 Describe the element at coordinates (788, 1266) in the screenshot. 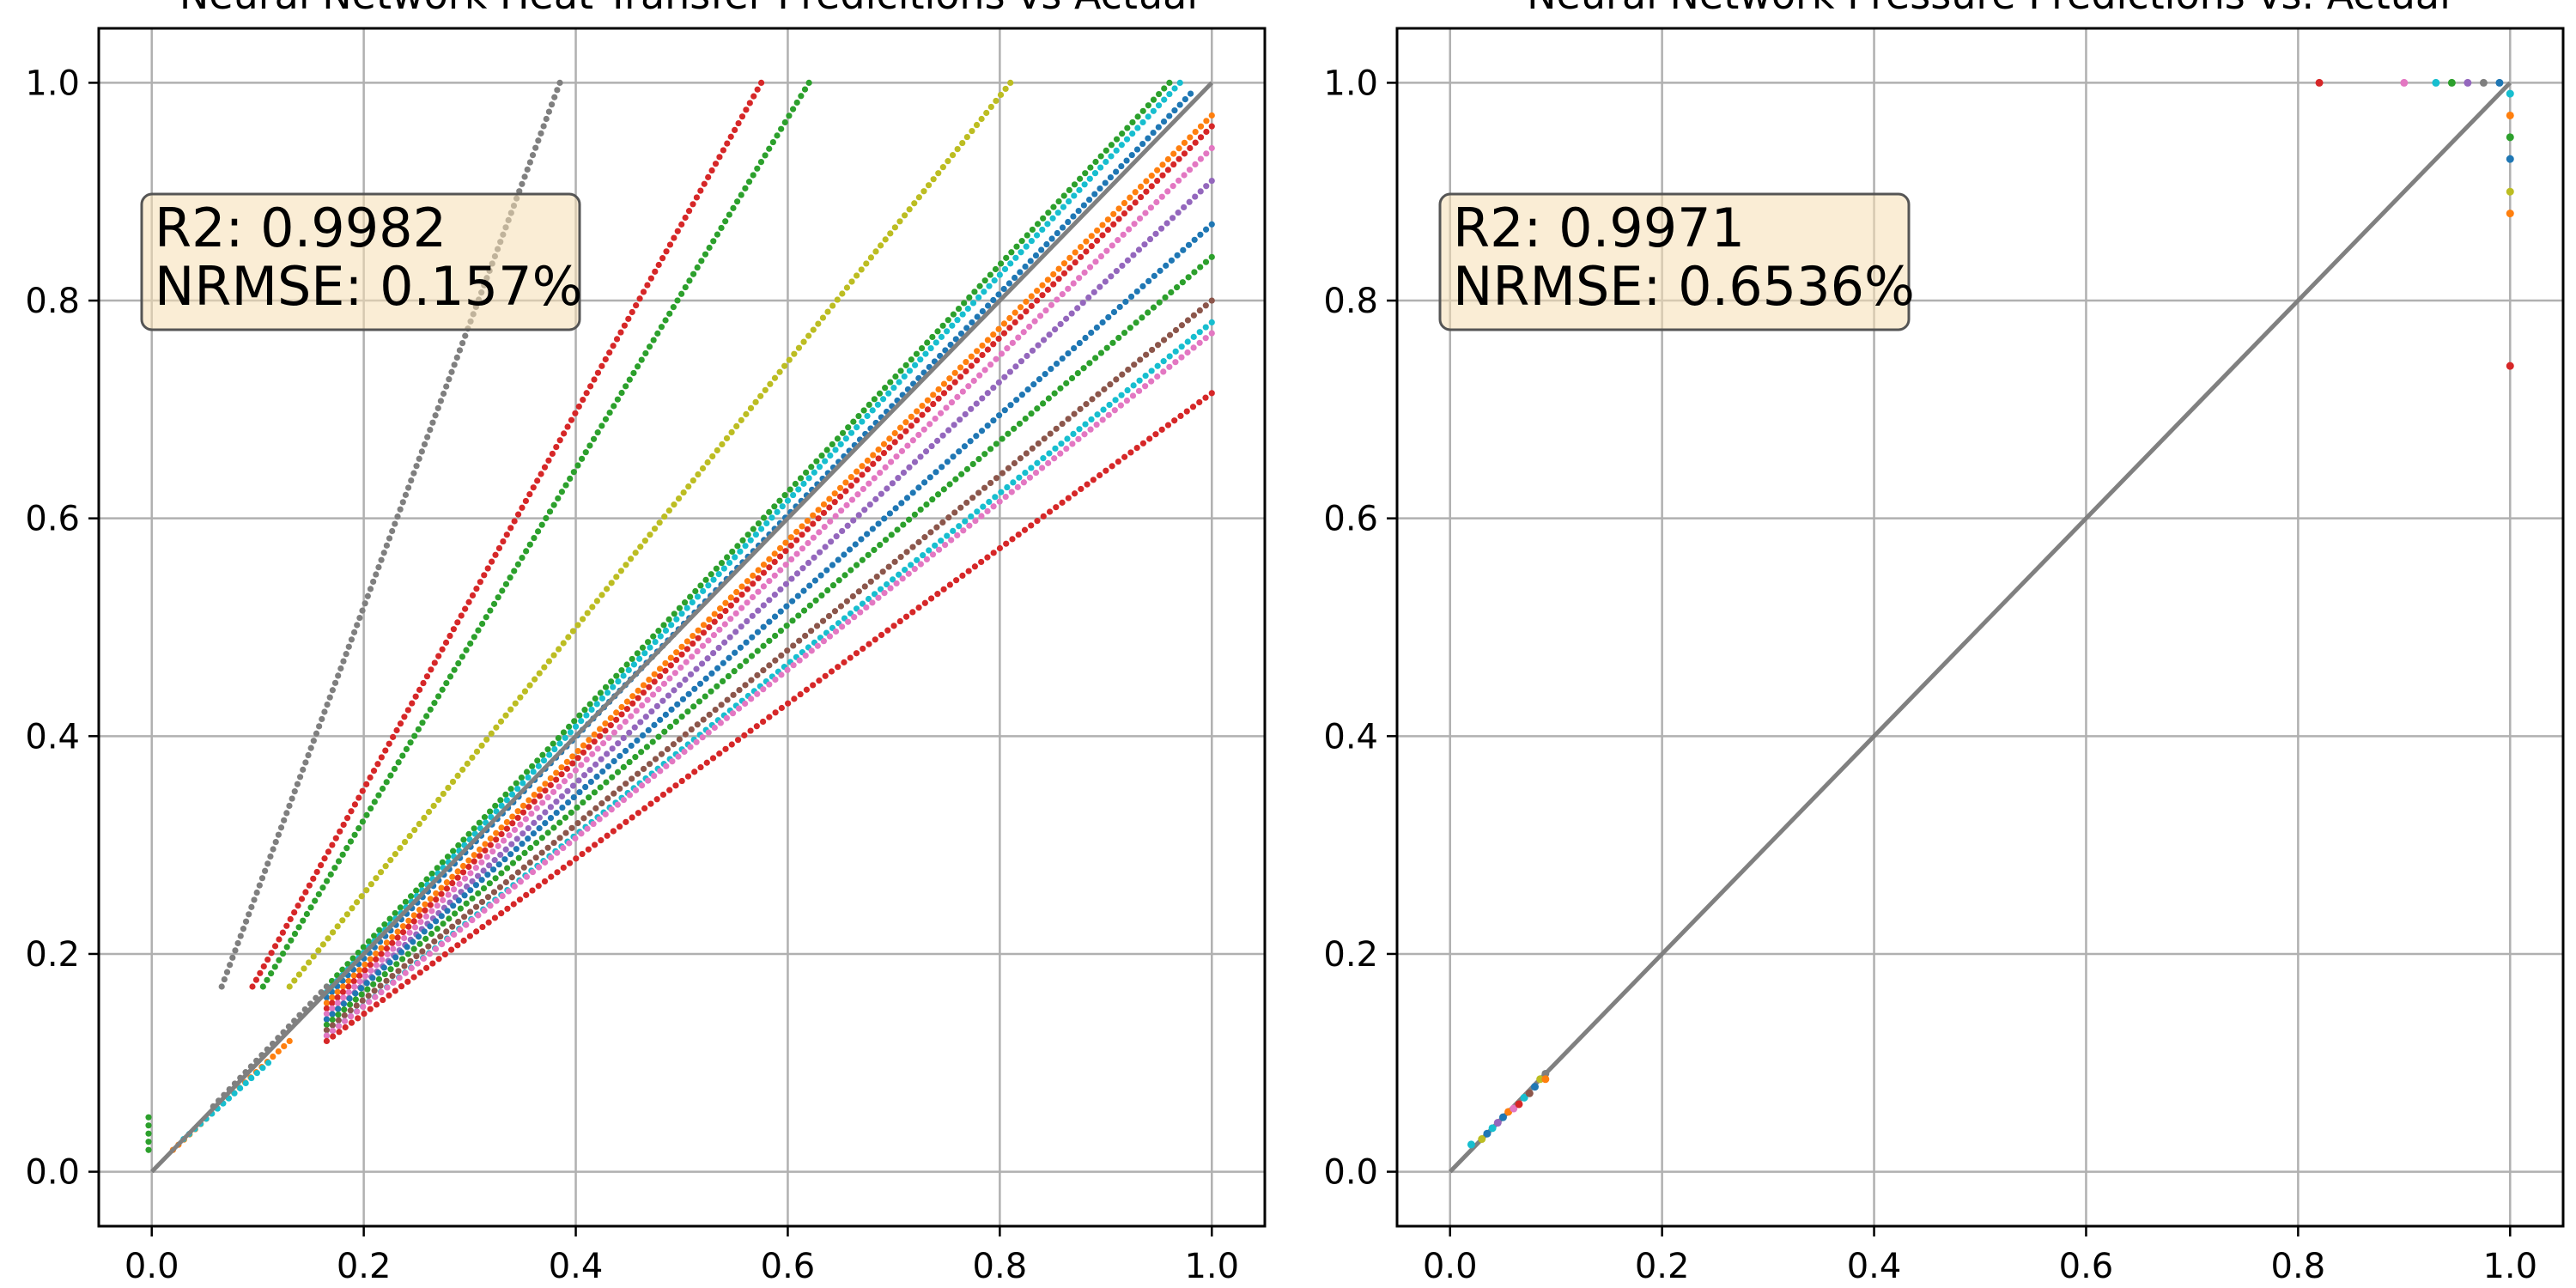

I see `heat-transfer-xtick-label: 0.6` at that location.